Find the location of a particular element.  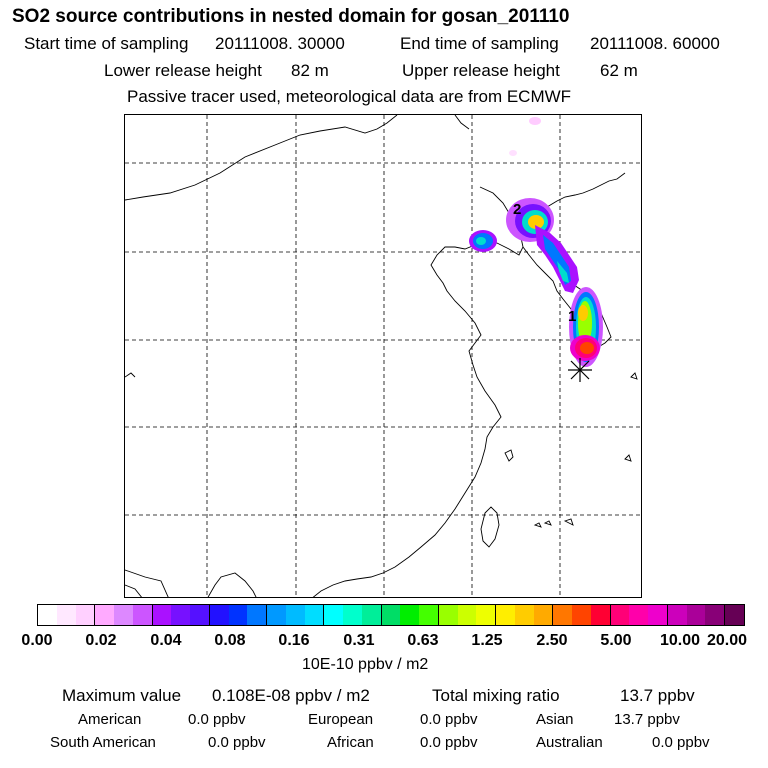

colorbar-tick: 0.04 is located at coordinates (166, 640).